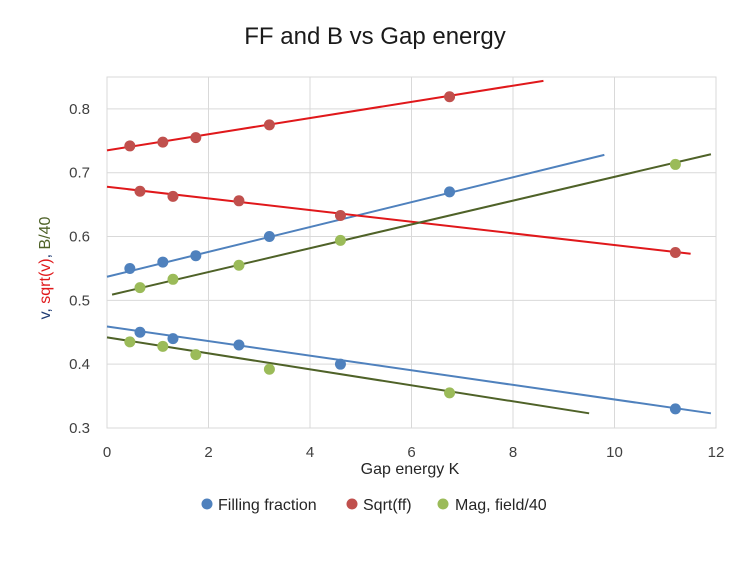 Image resolution: width=750 pixels, height=569 pixels. What do you see at coordinates (716, 452) in the screenshot?
I see `x-tick-label: 12` at bounding box center [716, 452].